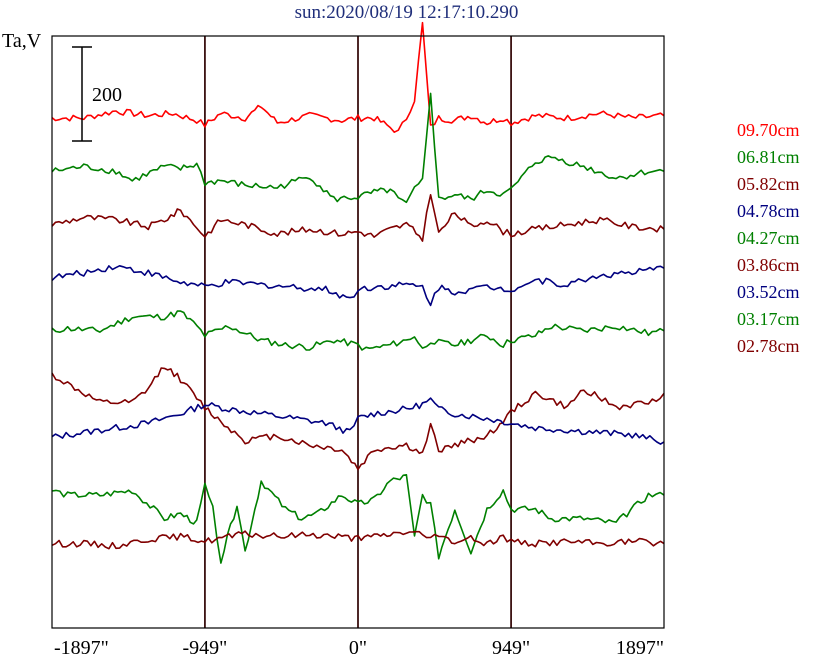 The width and height of the screenshot is (813, 662). I want to click on series-line-05.82cm, so click(358, 218).